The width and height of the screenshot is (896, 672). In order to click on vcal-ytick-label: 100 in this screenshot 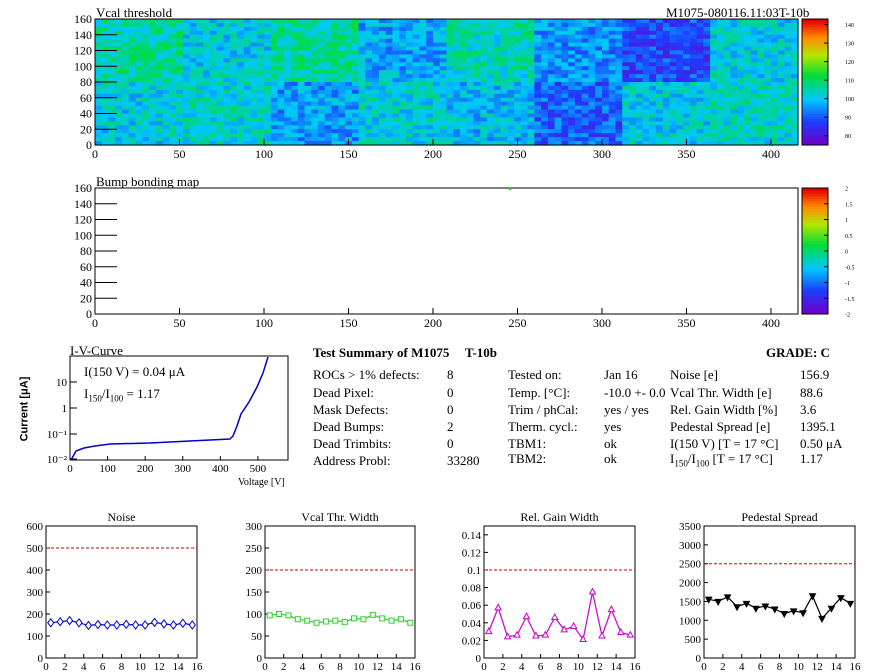, I will do `click(83, 66)`.